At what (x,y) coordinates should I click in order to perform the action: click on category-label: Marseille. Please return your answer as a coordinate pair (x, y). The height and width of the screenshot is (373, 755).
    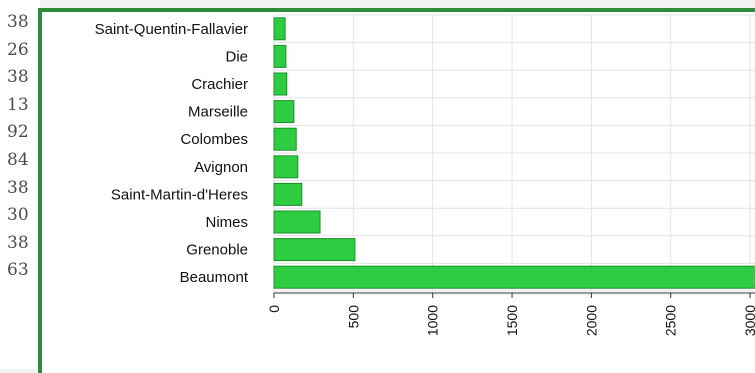
    Looking at the image, I should click on (218, 112).